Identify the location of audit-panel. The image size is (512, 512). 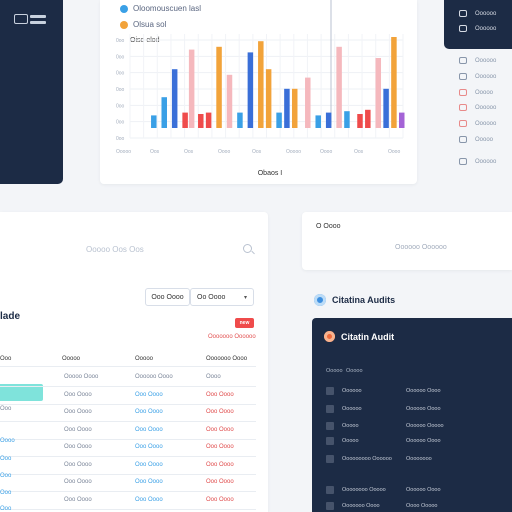
(412, 415).